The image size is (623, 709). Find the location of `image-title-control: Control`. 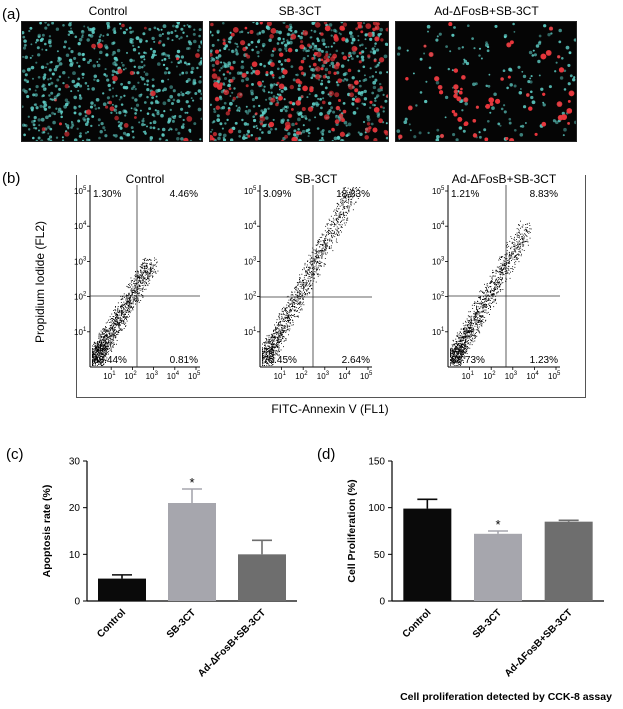

image-title-control: Control is located at coordinates (108, 11).